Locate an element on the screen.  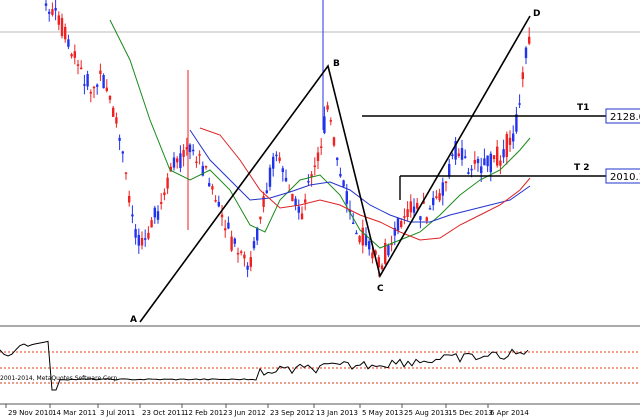
price-tag-t2: 2010.1 is located at coordinates (625, 177).